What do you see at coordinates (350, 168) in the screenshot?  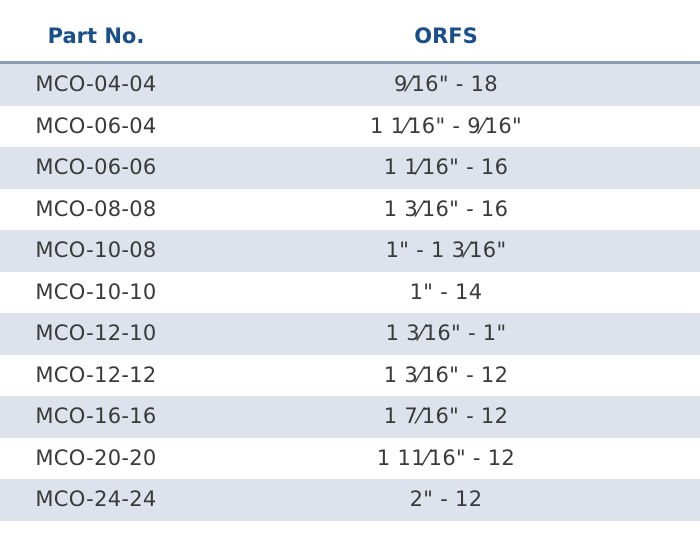 I see `table-row: MCO-06-06 1 1⁄16" - 16` at bounding box center [350, 168].